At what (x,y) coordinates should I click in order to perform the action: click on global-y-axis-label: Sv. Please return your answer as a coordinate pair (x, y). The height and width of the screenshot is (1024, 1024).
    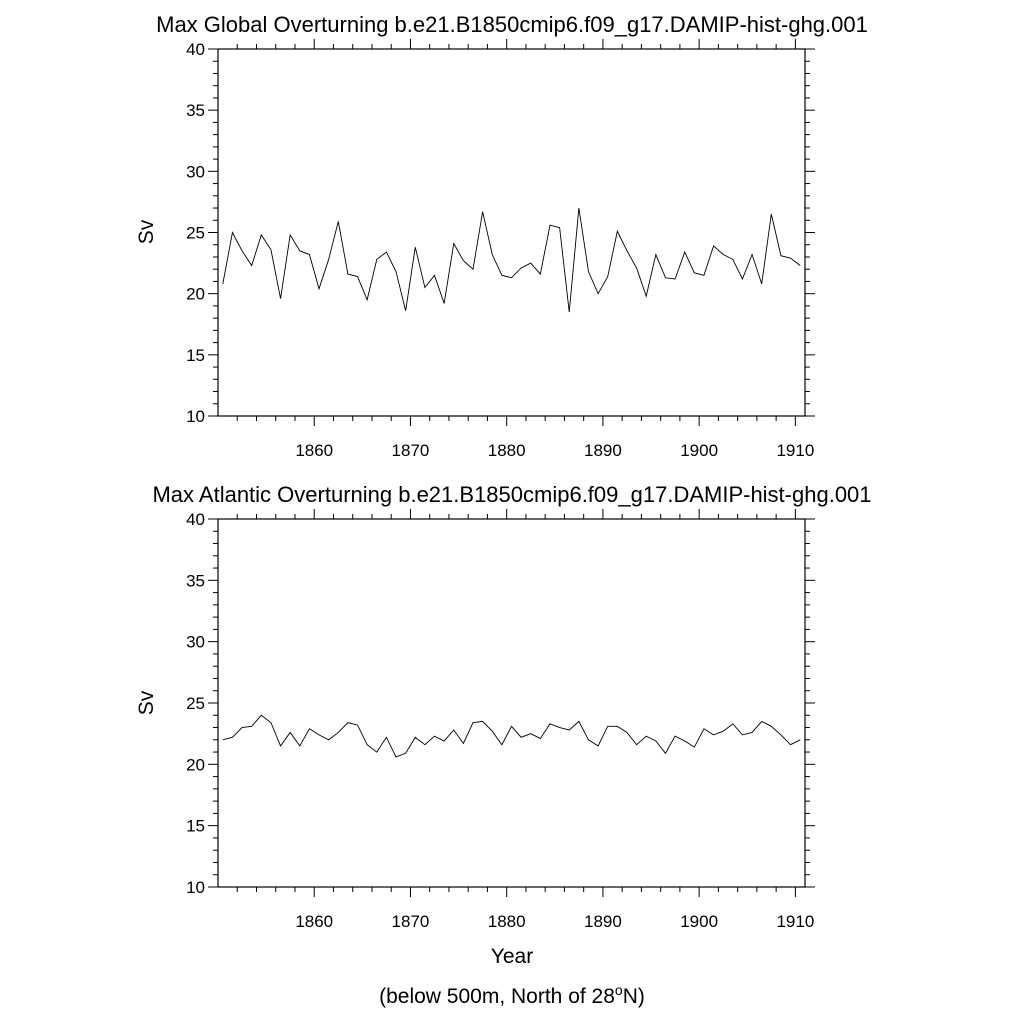
    Looking at the image, I should click on (146, 231).